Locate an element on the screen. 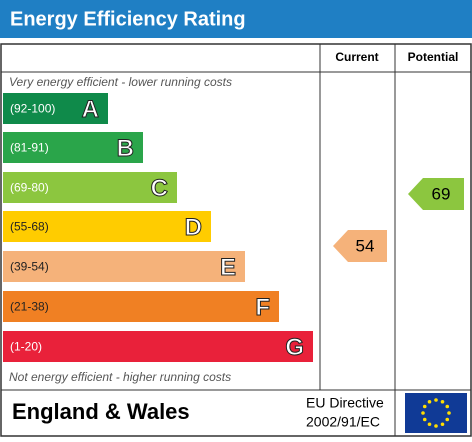 The image size is (472, 442). band-letter: F is located at coordinates (262, 307).